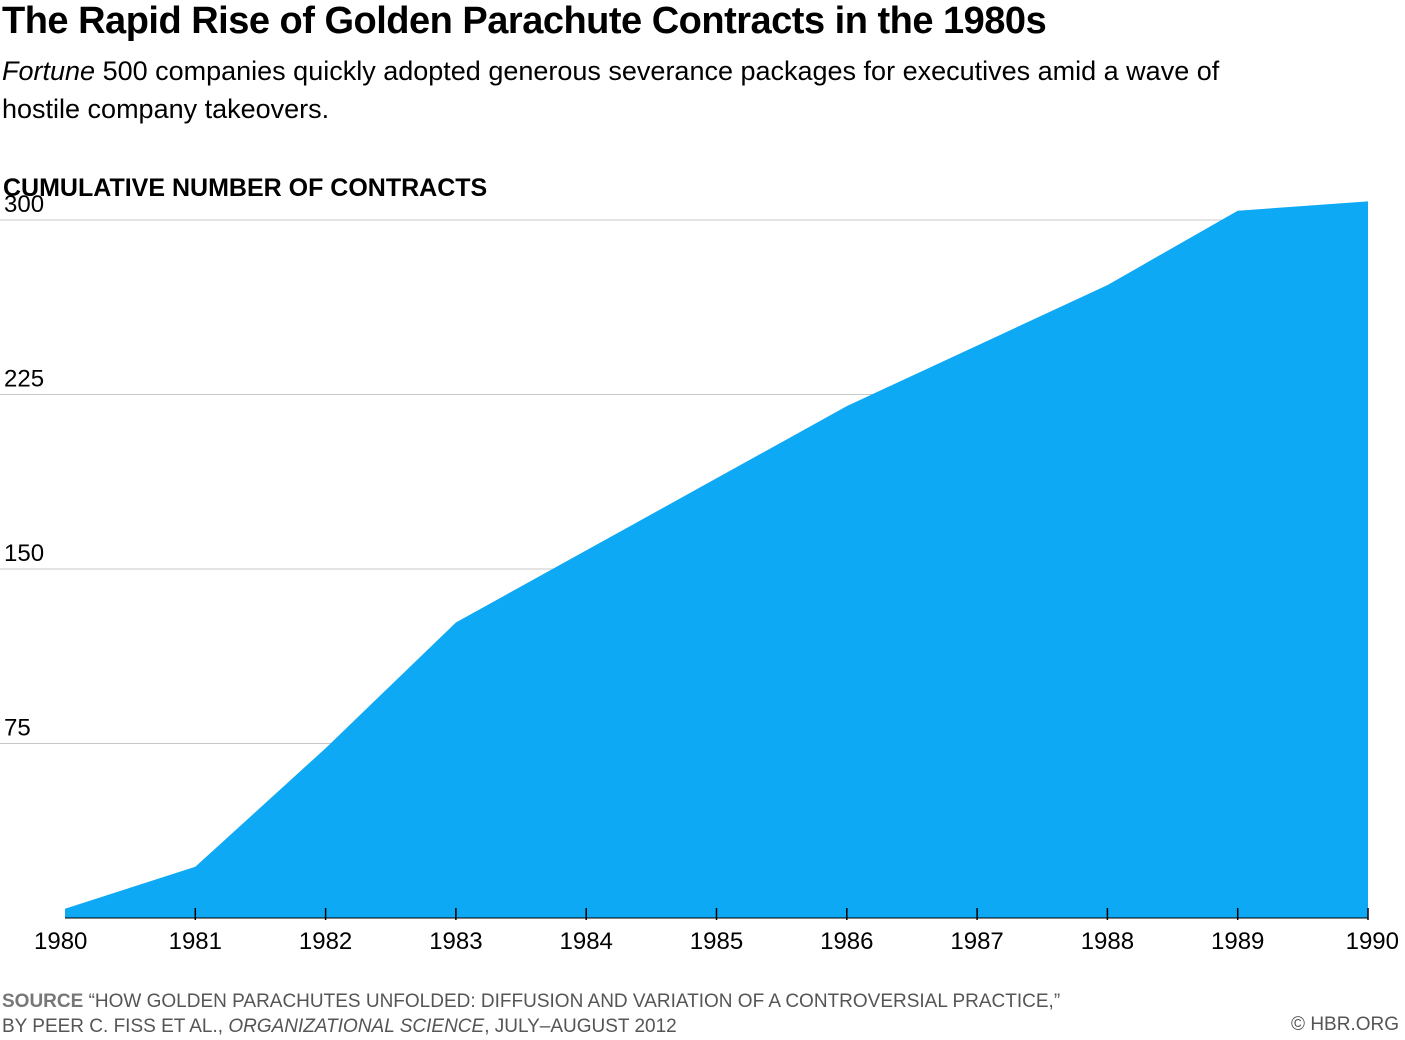 The width and height of the screenshot is (1405, 1040). Describe the element at coordinates (976, 941) in the screenshot. I see `x-tick-label-1987: 1987` at that location.